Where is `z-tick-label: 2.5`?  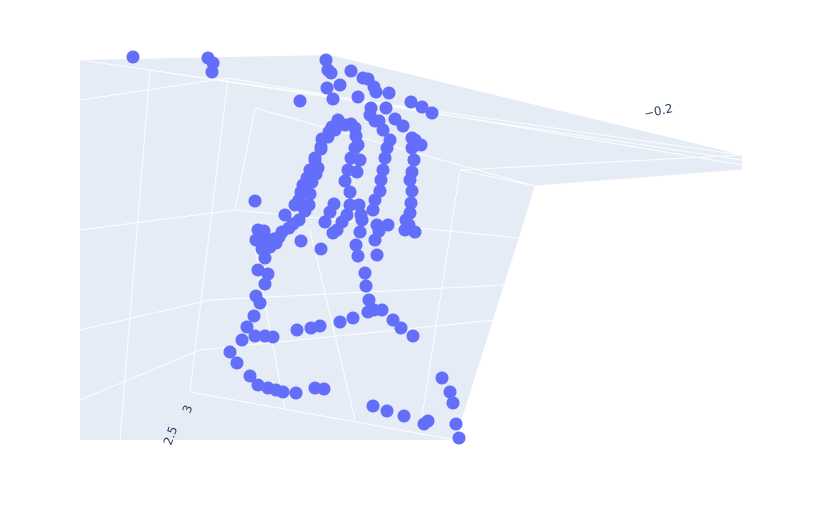
z-tick-label: 2.5 is located at coordinates (171, 435).